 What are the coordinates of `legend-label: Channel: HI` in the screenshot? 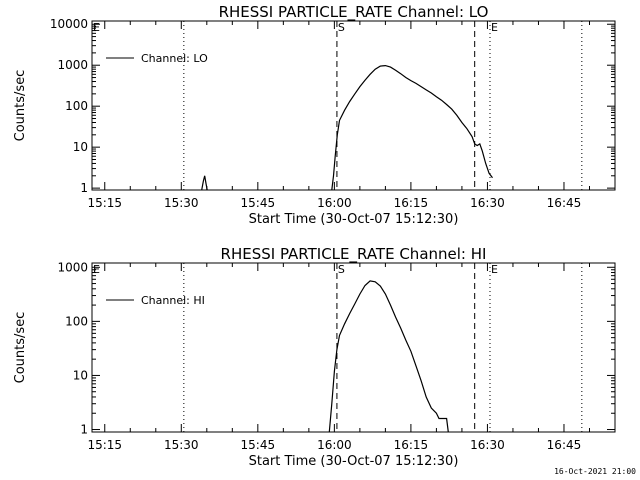 It's located at (173, 300).